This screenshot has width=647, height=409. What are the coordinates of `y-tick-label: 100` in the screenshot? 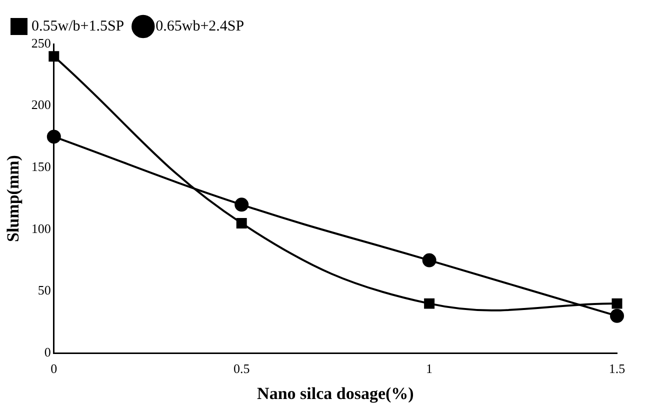 It's located at (41, 228).